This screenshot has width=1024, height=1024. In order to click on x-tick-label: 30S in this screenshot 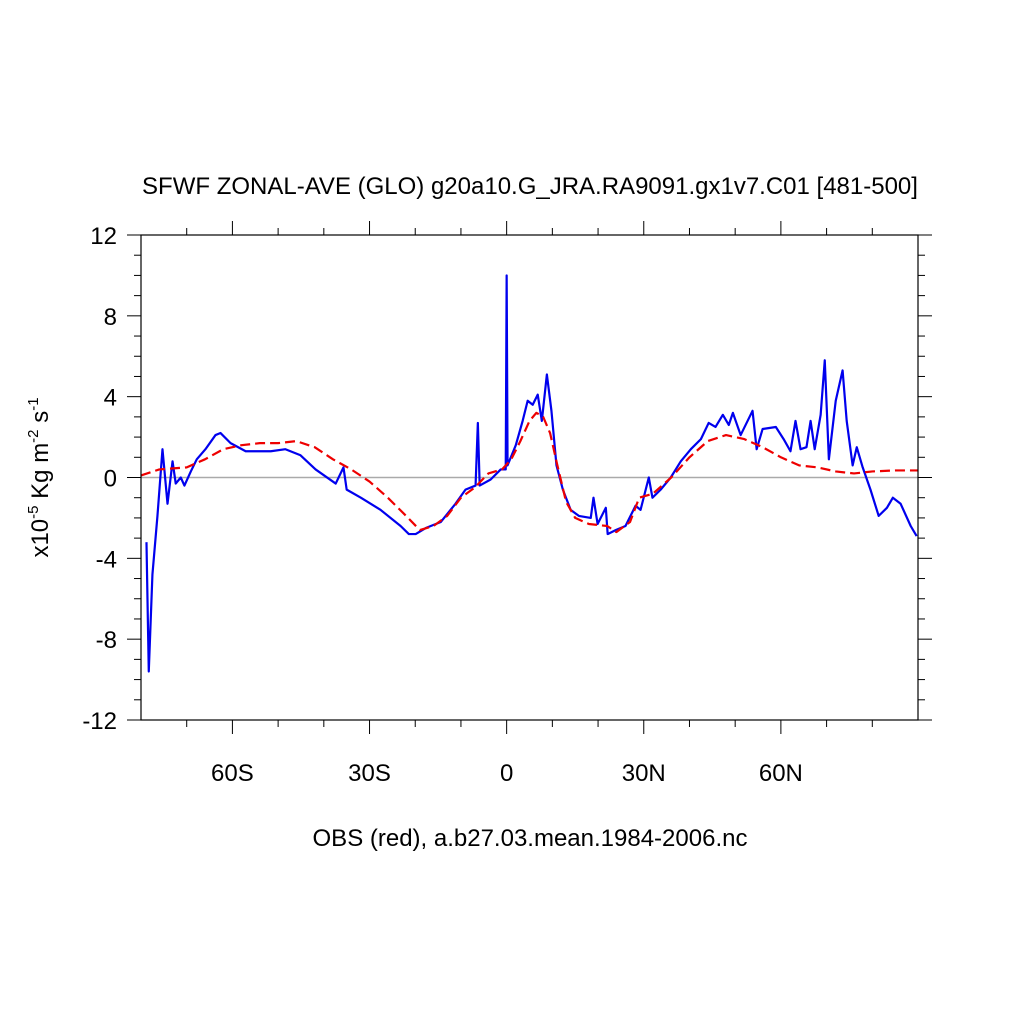, I will do `click(369, 773)`.